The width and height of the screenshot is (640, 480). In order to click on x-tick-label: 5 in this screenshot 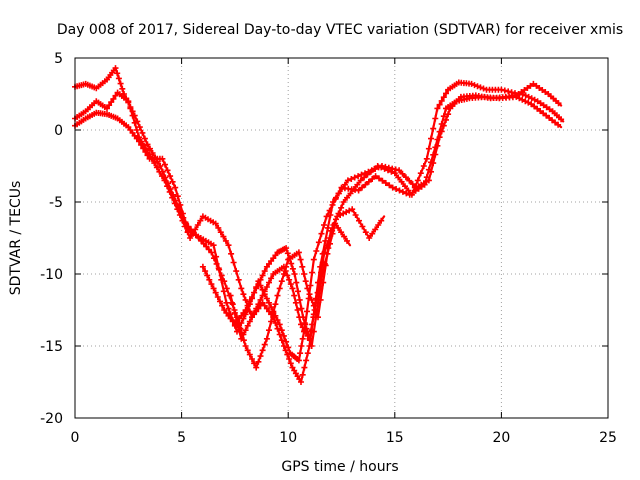, I will do `click(181, 438)`.